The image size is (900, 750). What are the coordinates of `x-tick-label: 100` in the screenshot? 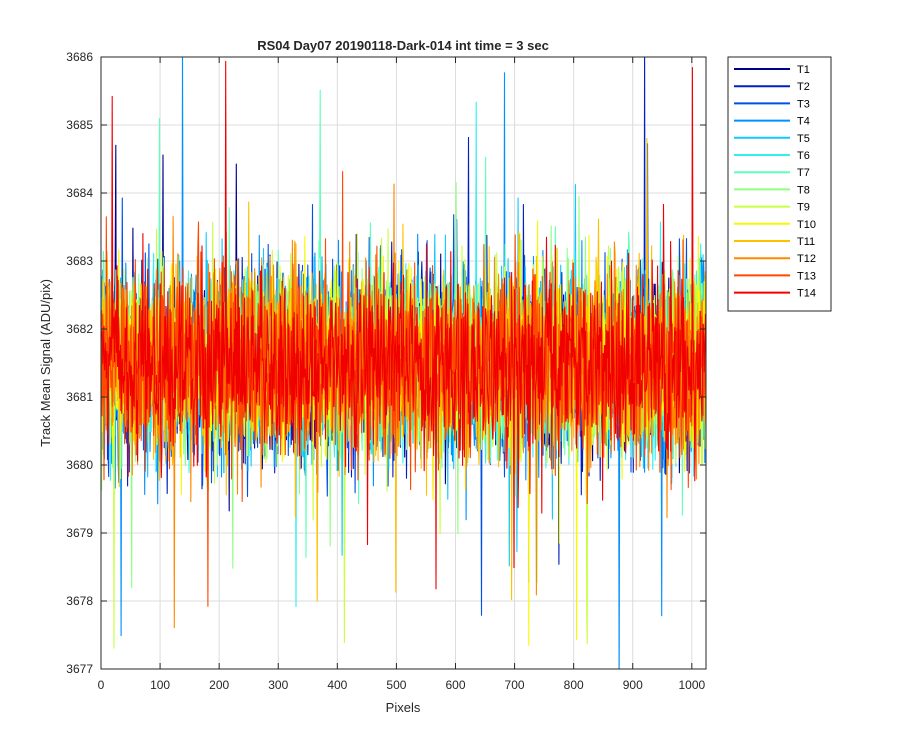 It's located at (160, 685).